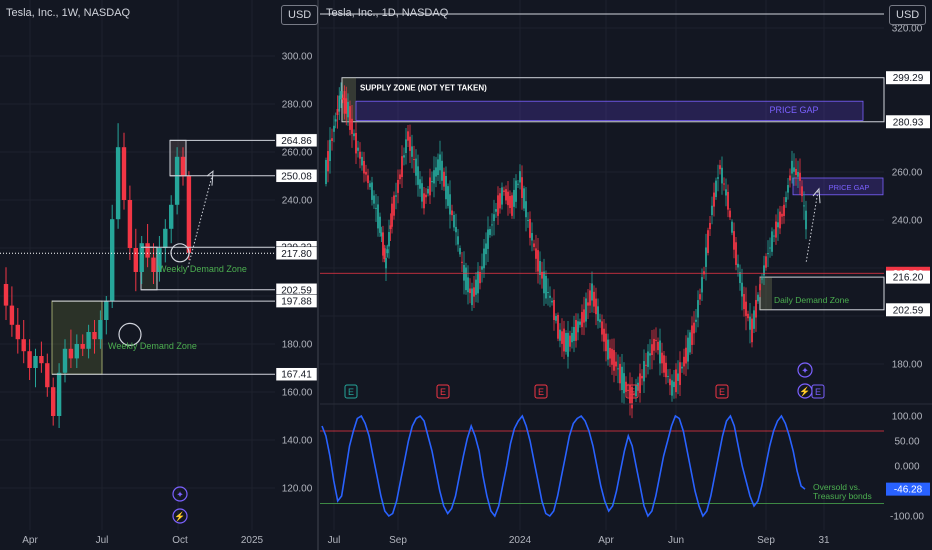 This screenshot has width=932, height=550. Describe the element at coordinates (423, 87) in the screenshot. I see `right-supply-zone-label: SUPPLY ZONE (NOT YET TAKEN)` at that location.